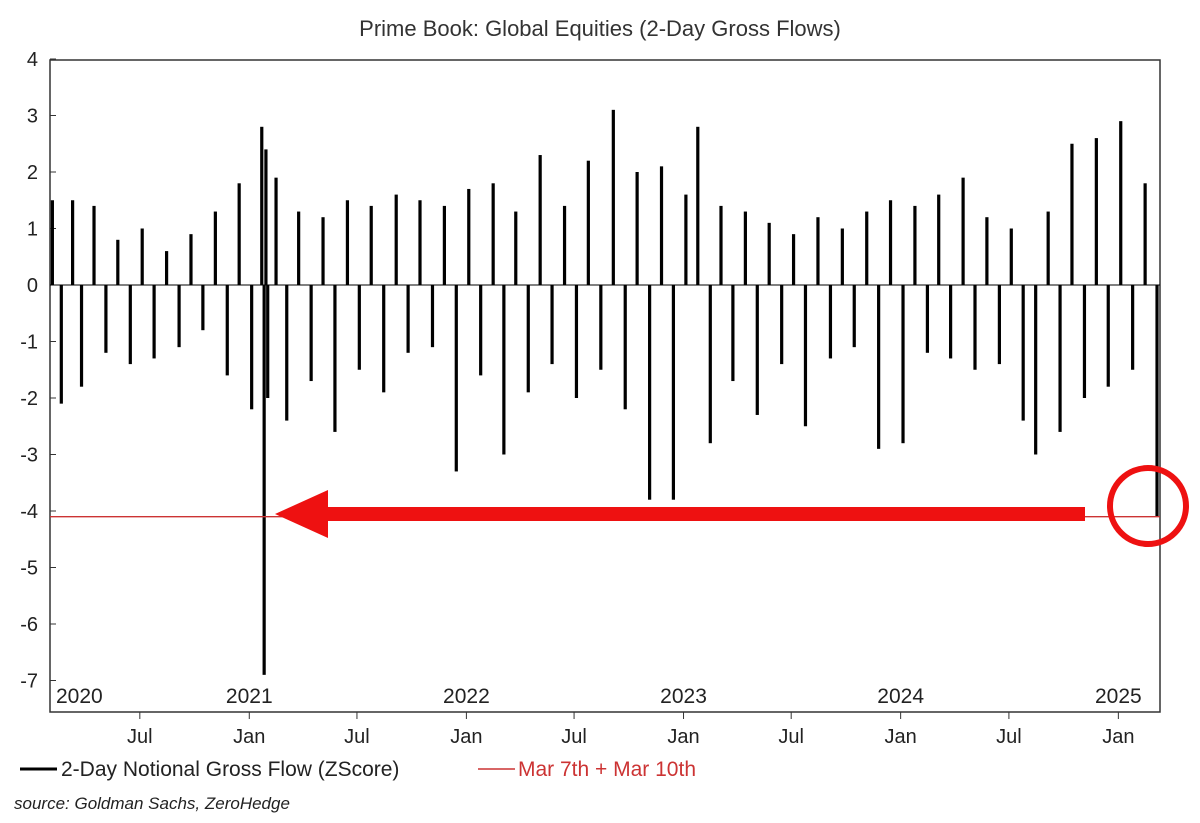 This screenshot has height=823, width=1200. I want to click on source-note: source: Goldman Sachs, ZeroHedge, so click(152, 803).